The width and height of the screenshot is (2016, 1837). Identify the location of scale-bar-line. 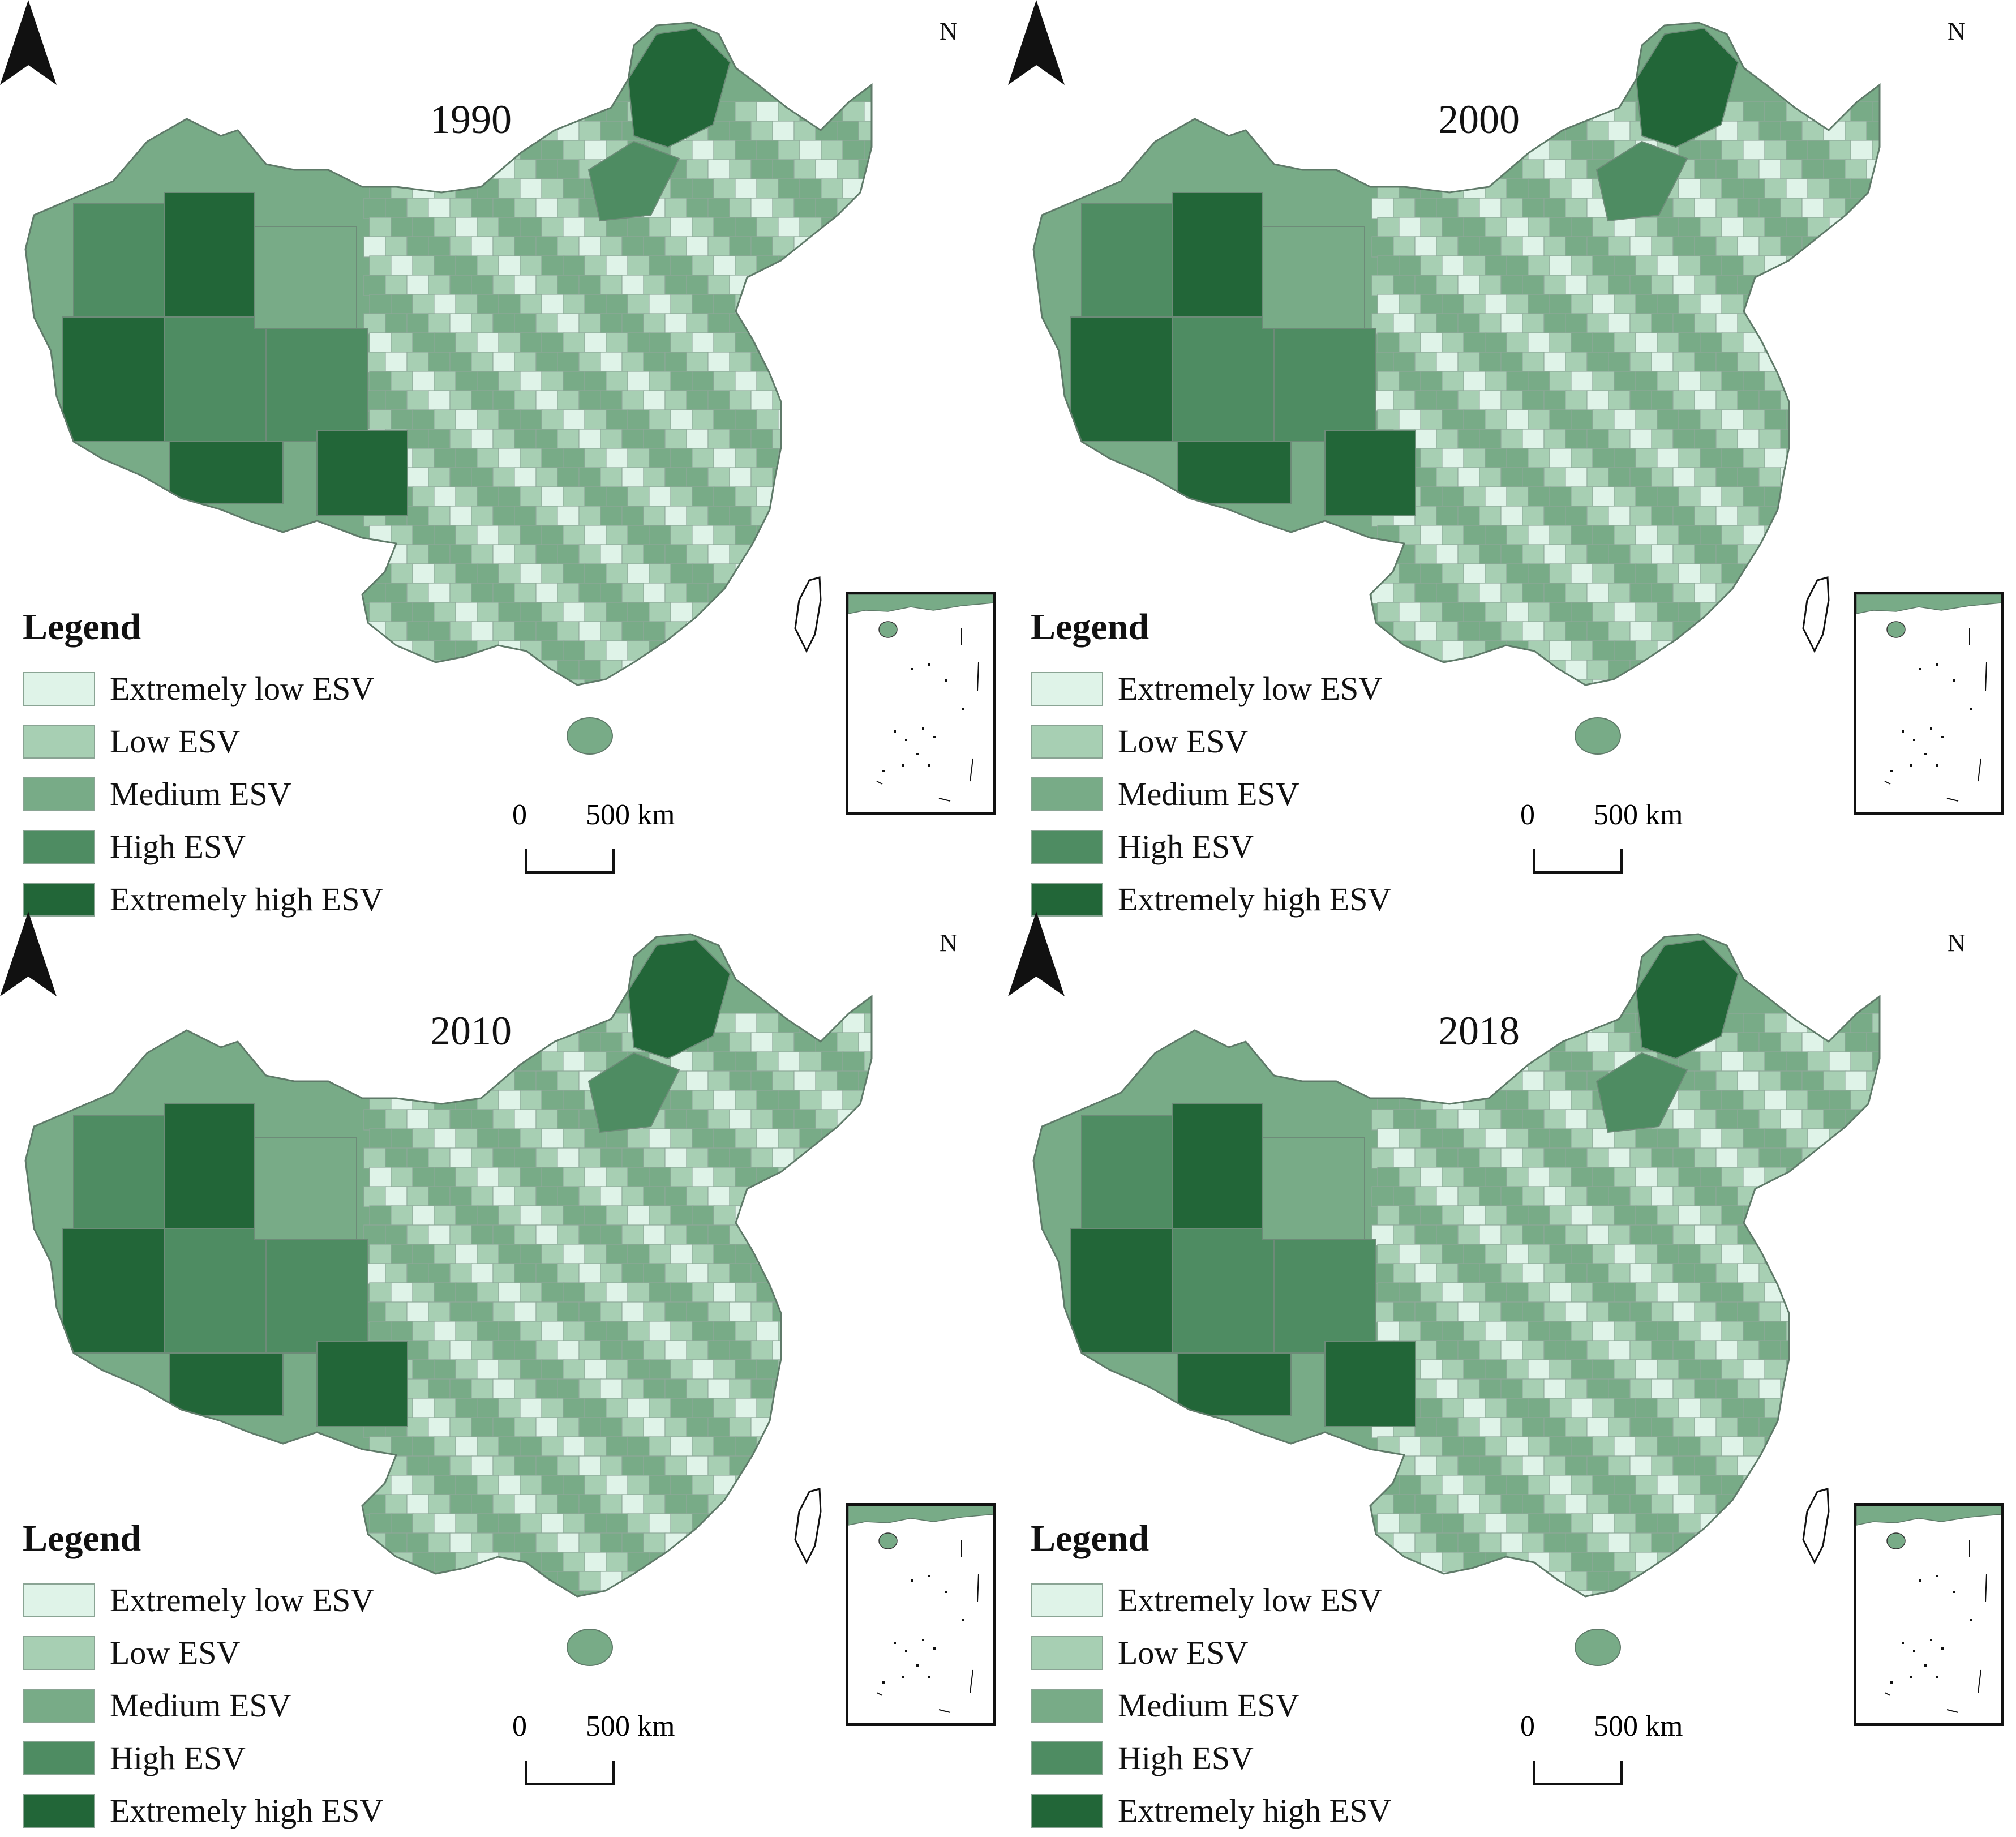
(570, 1773).